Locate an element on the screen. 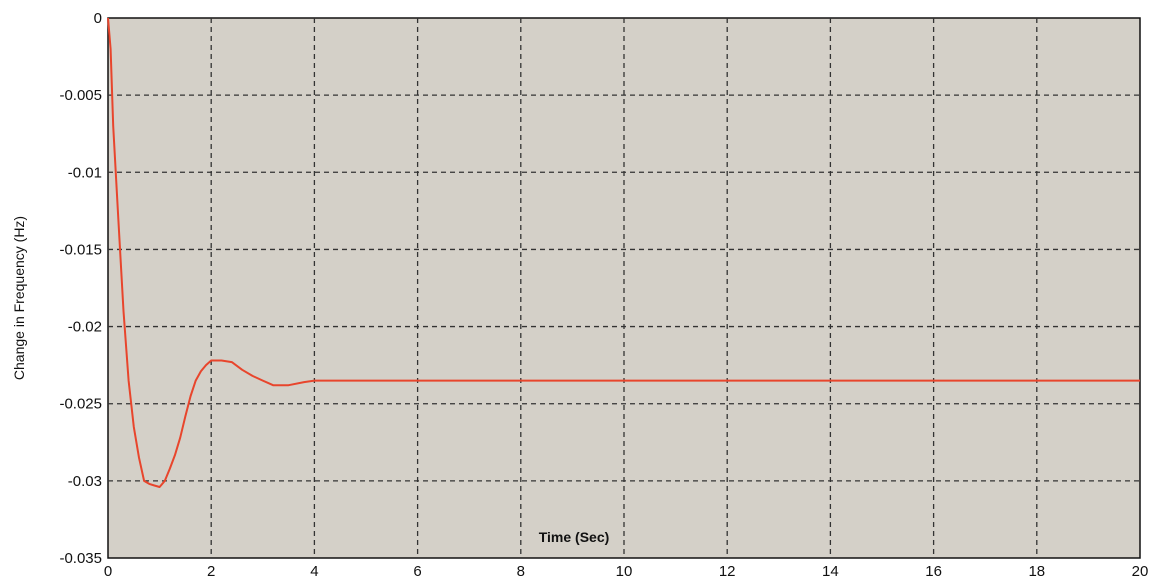  y-tick-label: 0 is located at coordinates (98, 18).